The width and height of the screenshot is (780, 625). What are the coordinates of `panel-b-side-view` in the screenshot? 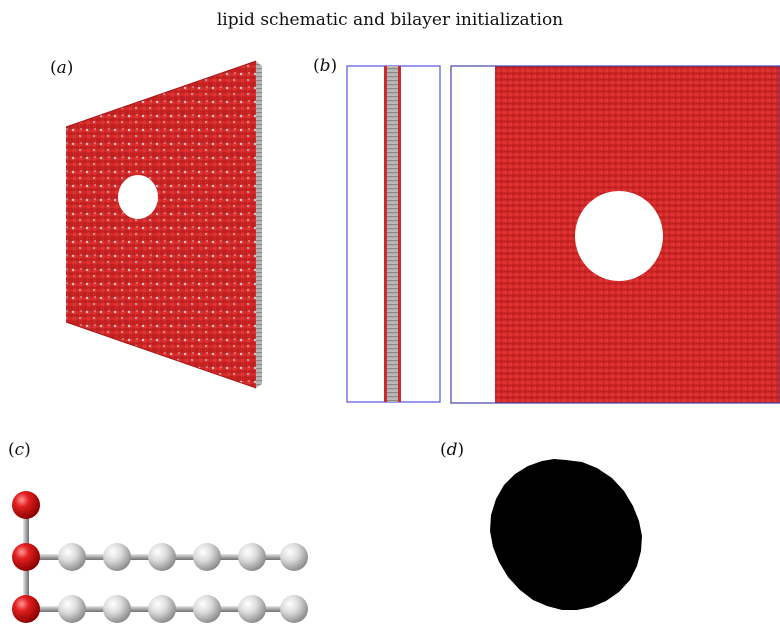 It's located at (393, 234).